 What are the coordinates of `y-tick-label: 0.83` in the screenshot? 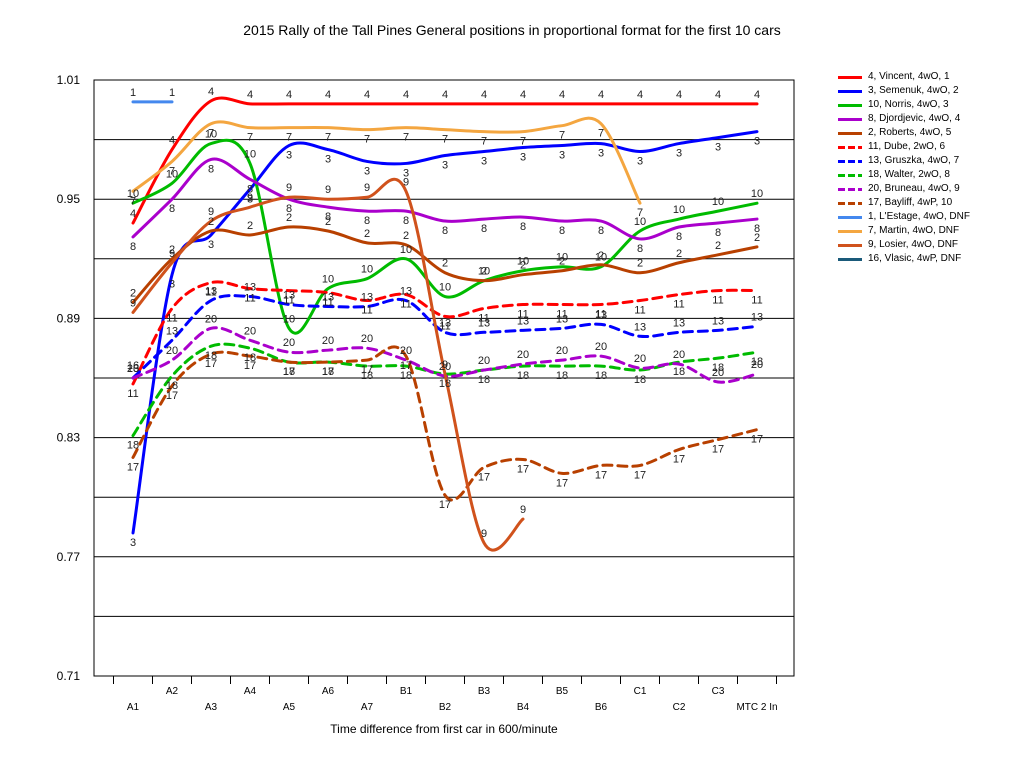 It's located at (69, 438).